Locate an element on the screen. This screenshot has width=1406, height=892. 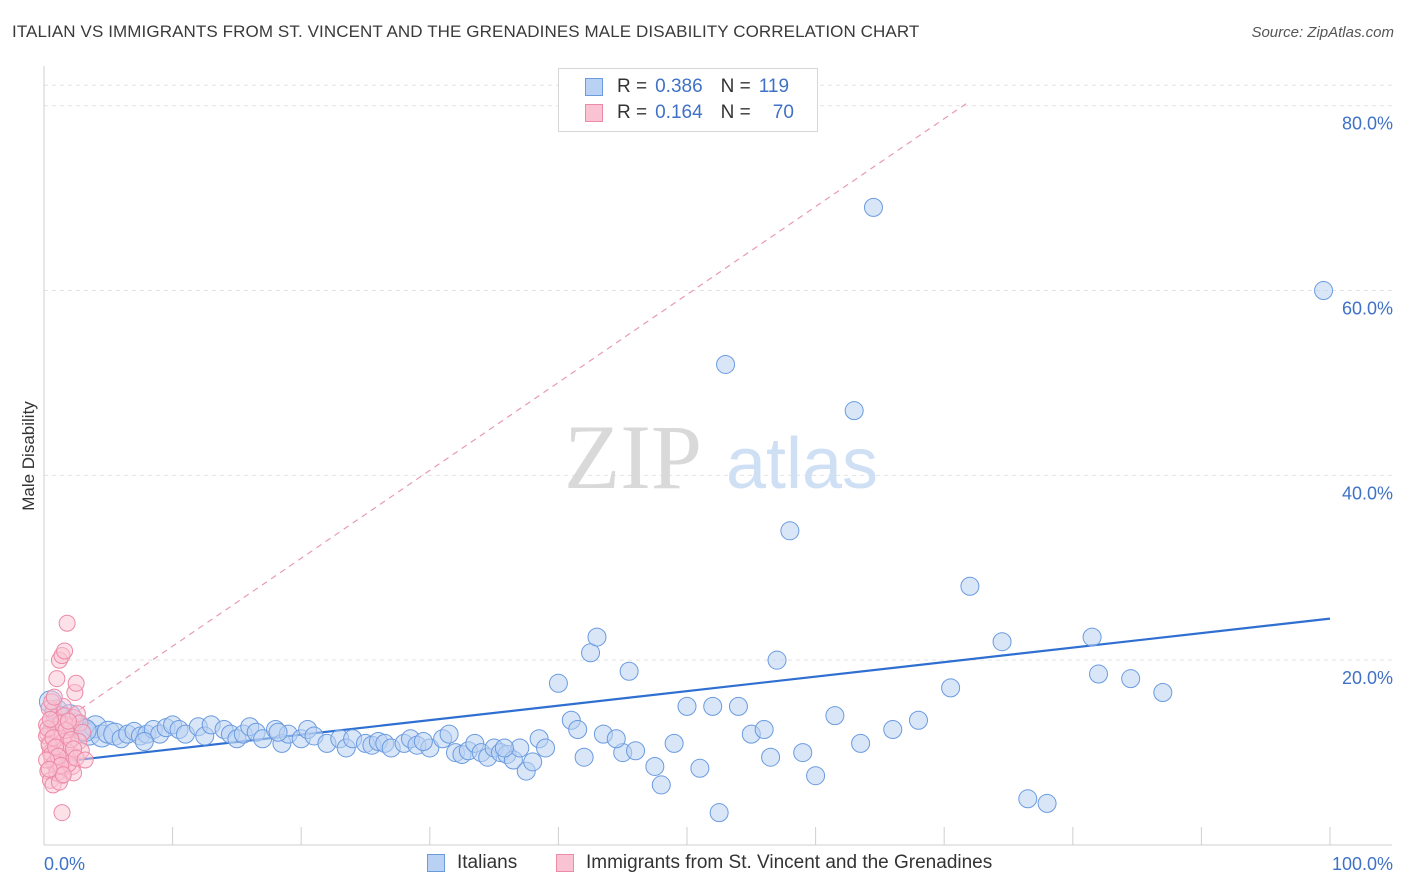
watermark: ZIP atlas is located at coordinates (721, 457).